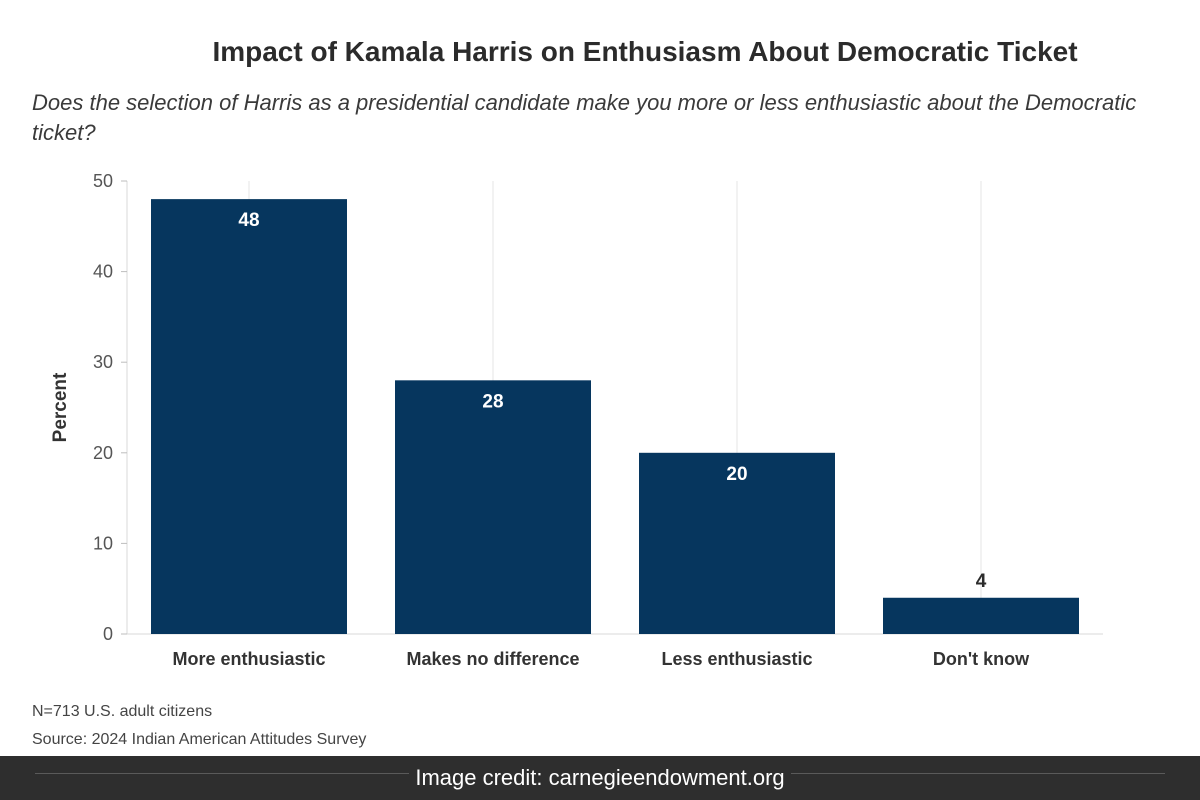  I want to click on x-tick-label: Makes no difference, so click(492, 659).